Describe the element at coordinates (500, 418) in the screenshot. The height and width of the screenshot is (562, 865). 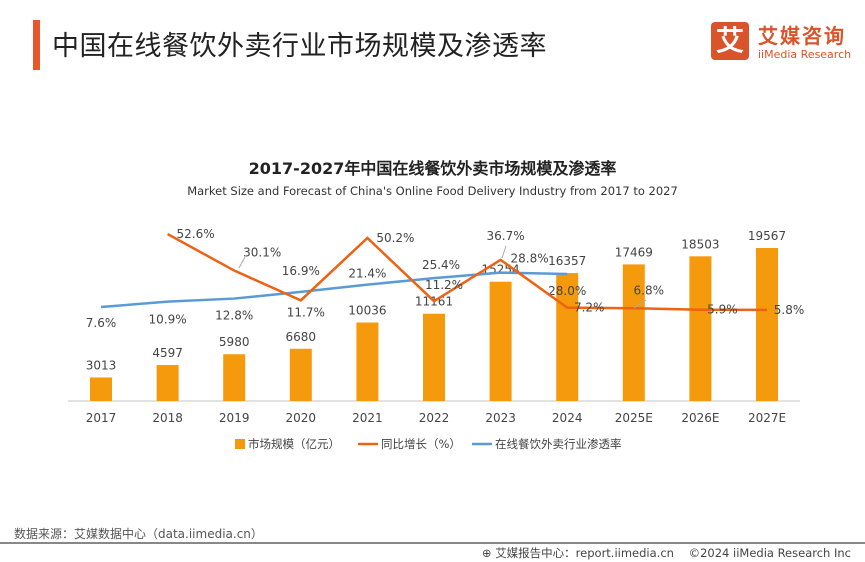
I see `x-tick-label: 2023` at that location.